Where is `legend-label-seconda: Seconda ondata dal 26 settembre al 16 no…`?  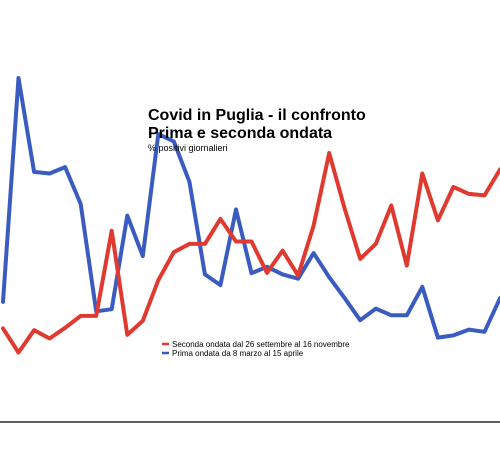 legend-label-seconda: Seconda ondata dal 26 settembre al 16 no… is located at coordinates (261, 344).